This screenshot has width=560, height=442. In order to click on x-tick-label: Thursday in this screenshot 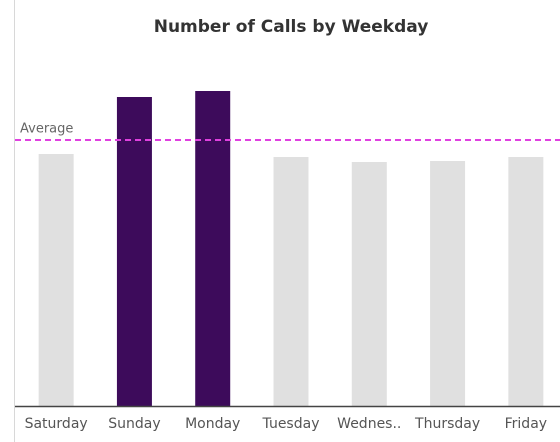, I will do `click(447, 424)`.